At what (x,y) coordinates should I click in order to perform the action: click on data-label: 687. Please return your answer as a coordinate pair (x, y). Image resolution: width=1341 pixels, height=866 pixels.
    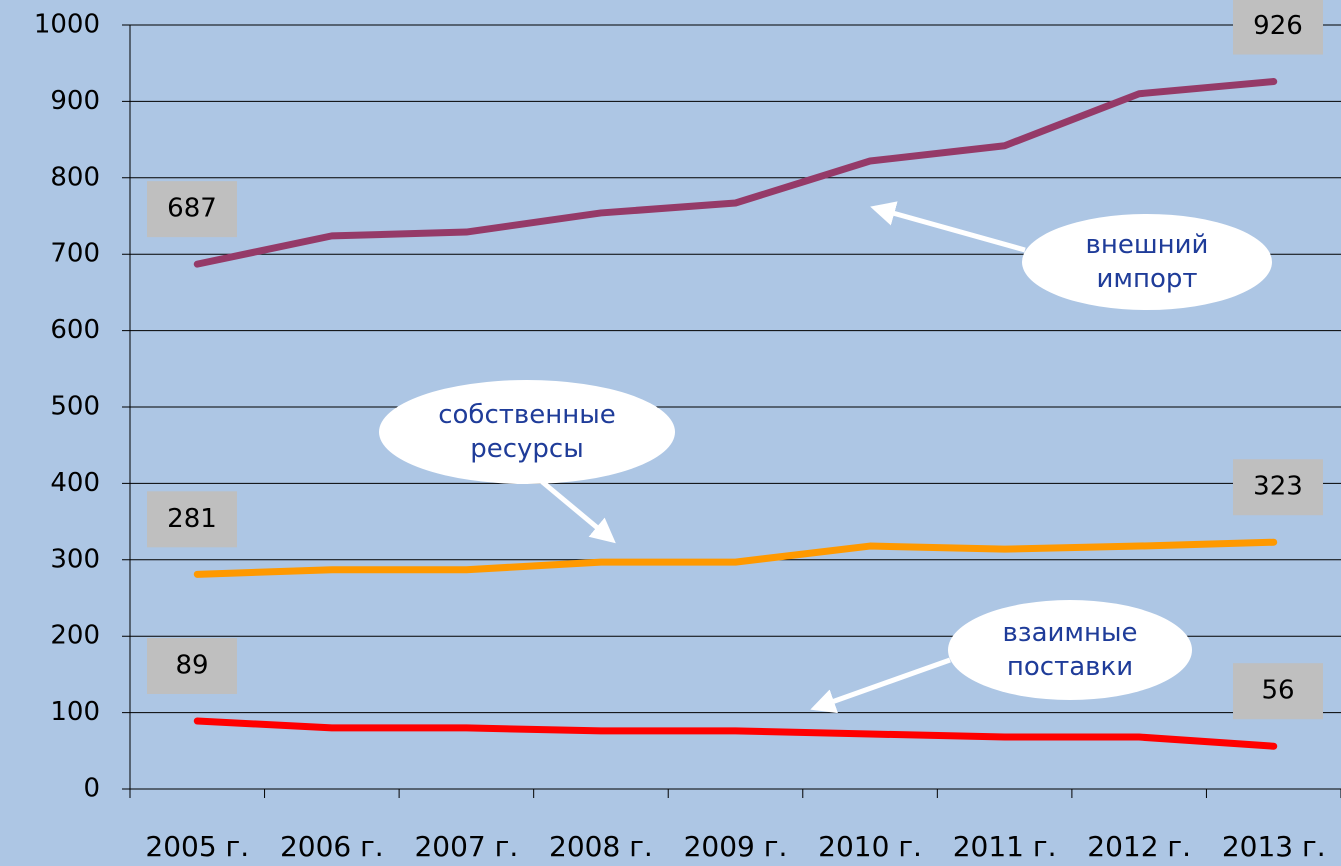
    Looking at the image, I should click on (192, 209).